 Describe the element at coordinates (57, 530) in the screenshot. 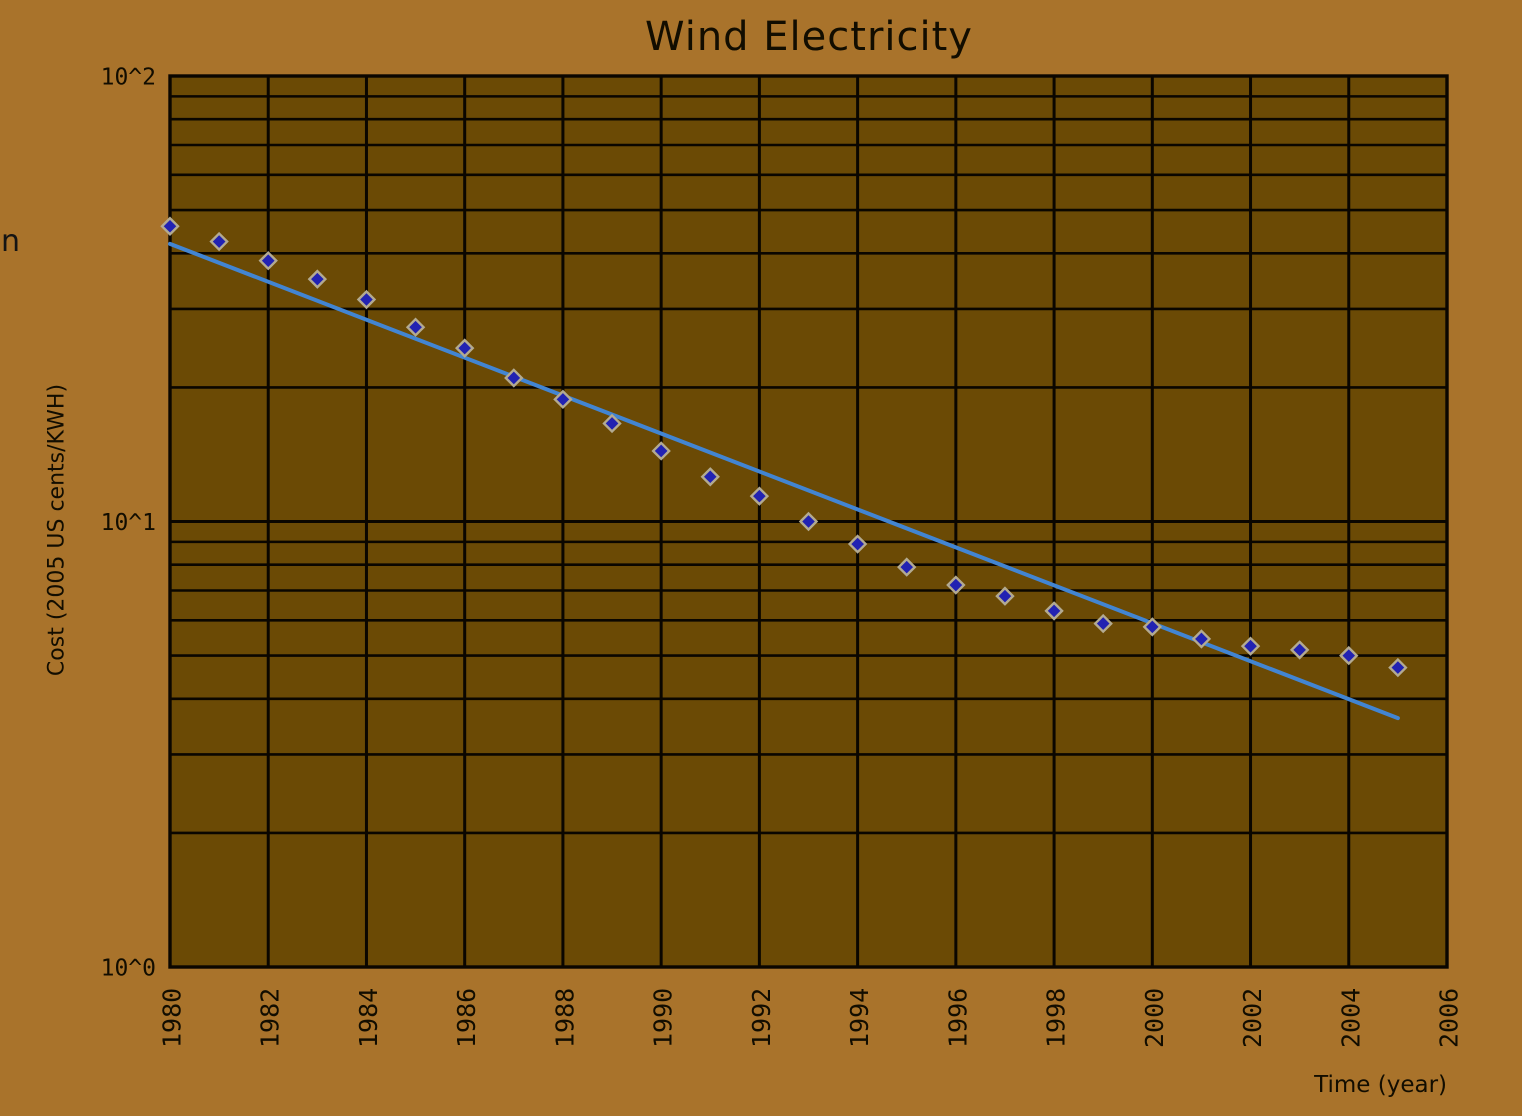

I see `y-axis-title: Cost (2005 US cents/KWH)` at that location.